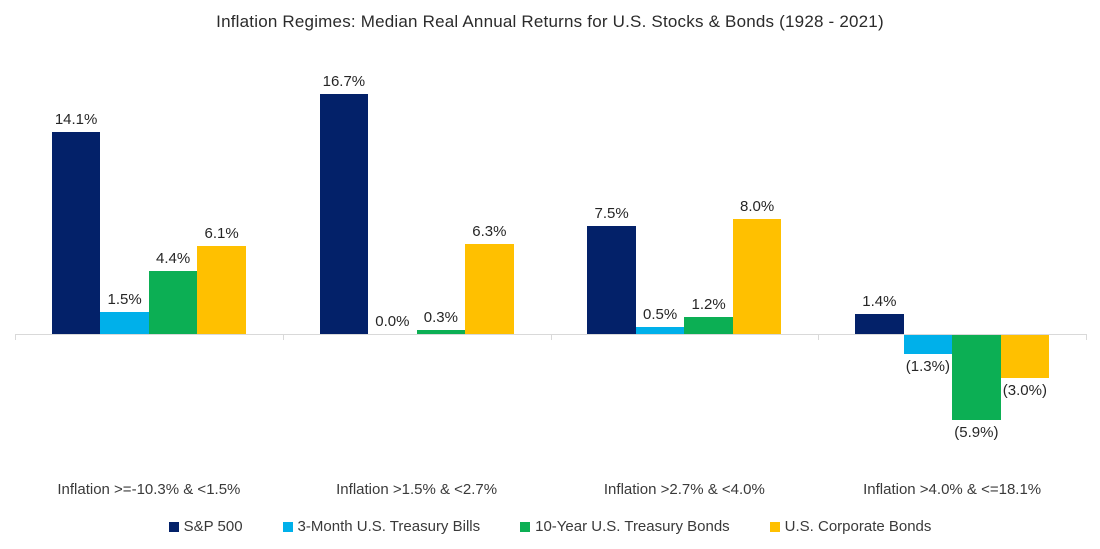 This screenshot has height=549, width=1100. What do you see at coordinates (124, 299) in the screenshot?
I see `value-label: 1.5%` at bounding box center [124, 299].